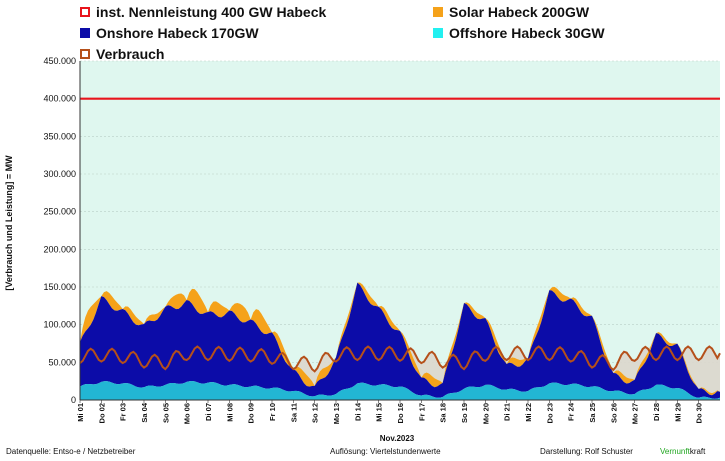 The image size is (725, 461). I want to click on x-tick-label: Mi 22, so click(528, 412).